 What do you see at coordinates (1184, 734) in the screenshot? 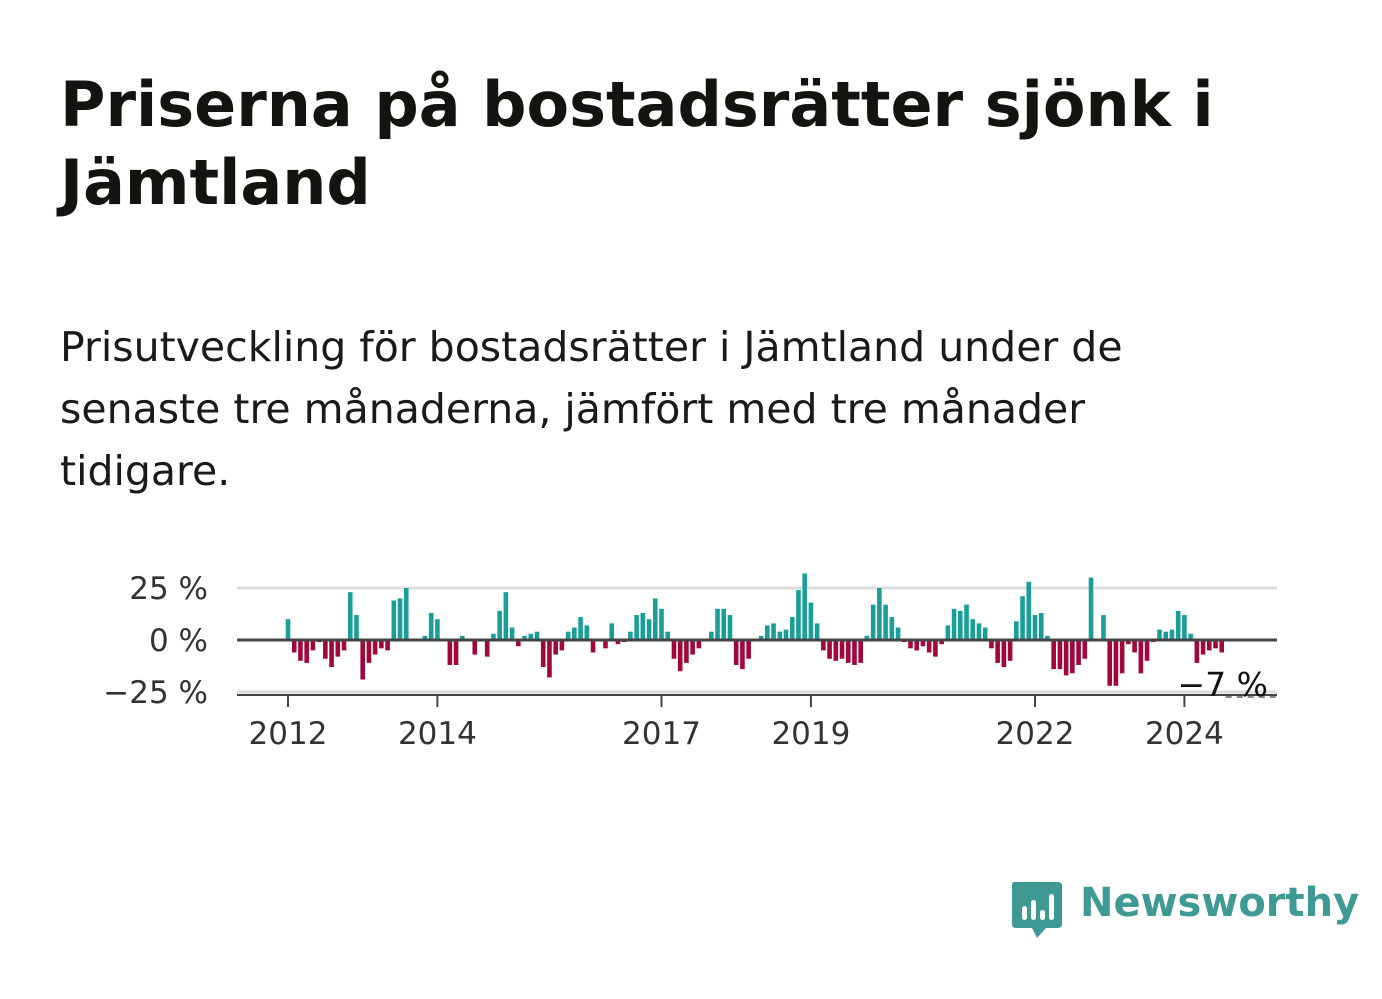
I see `x-tick-label: 2024` at bounding box center [1184, 734].